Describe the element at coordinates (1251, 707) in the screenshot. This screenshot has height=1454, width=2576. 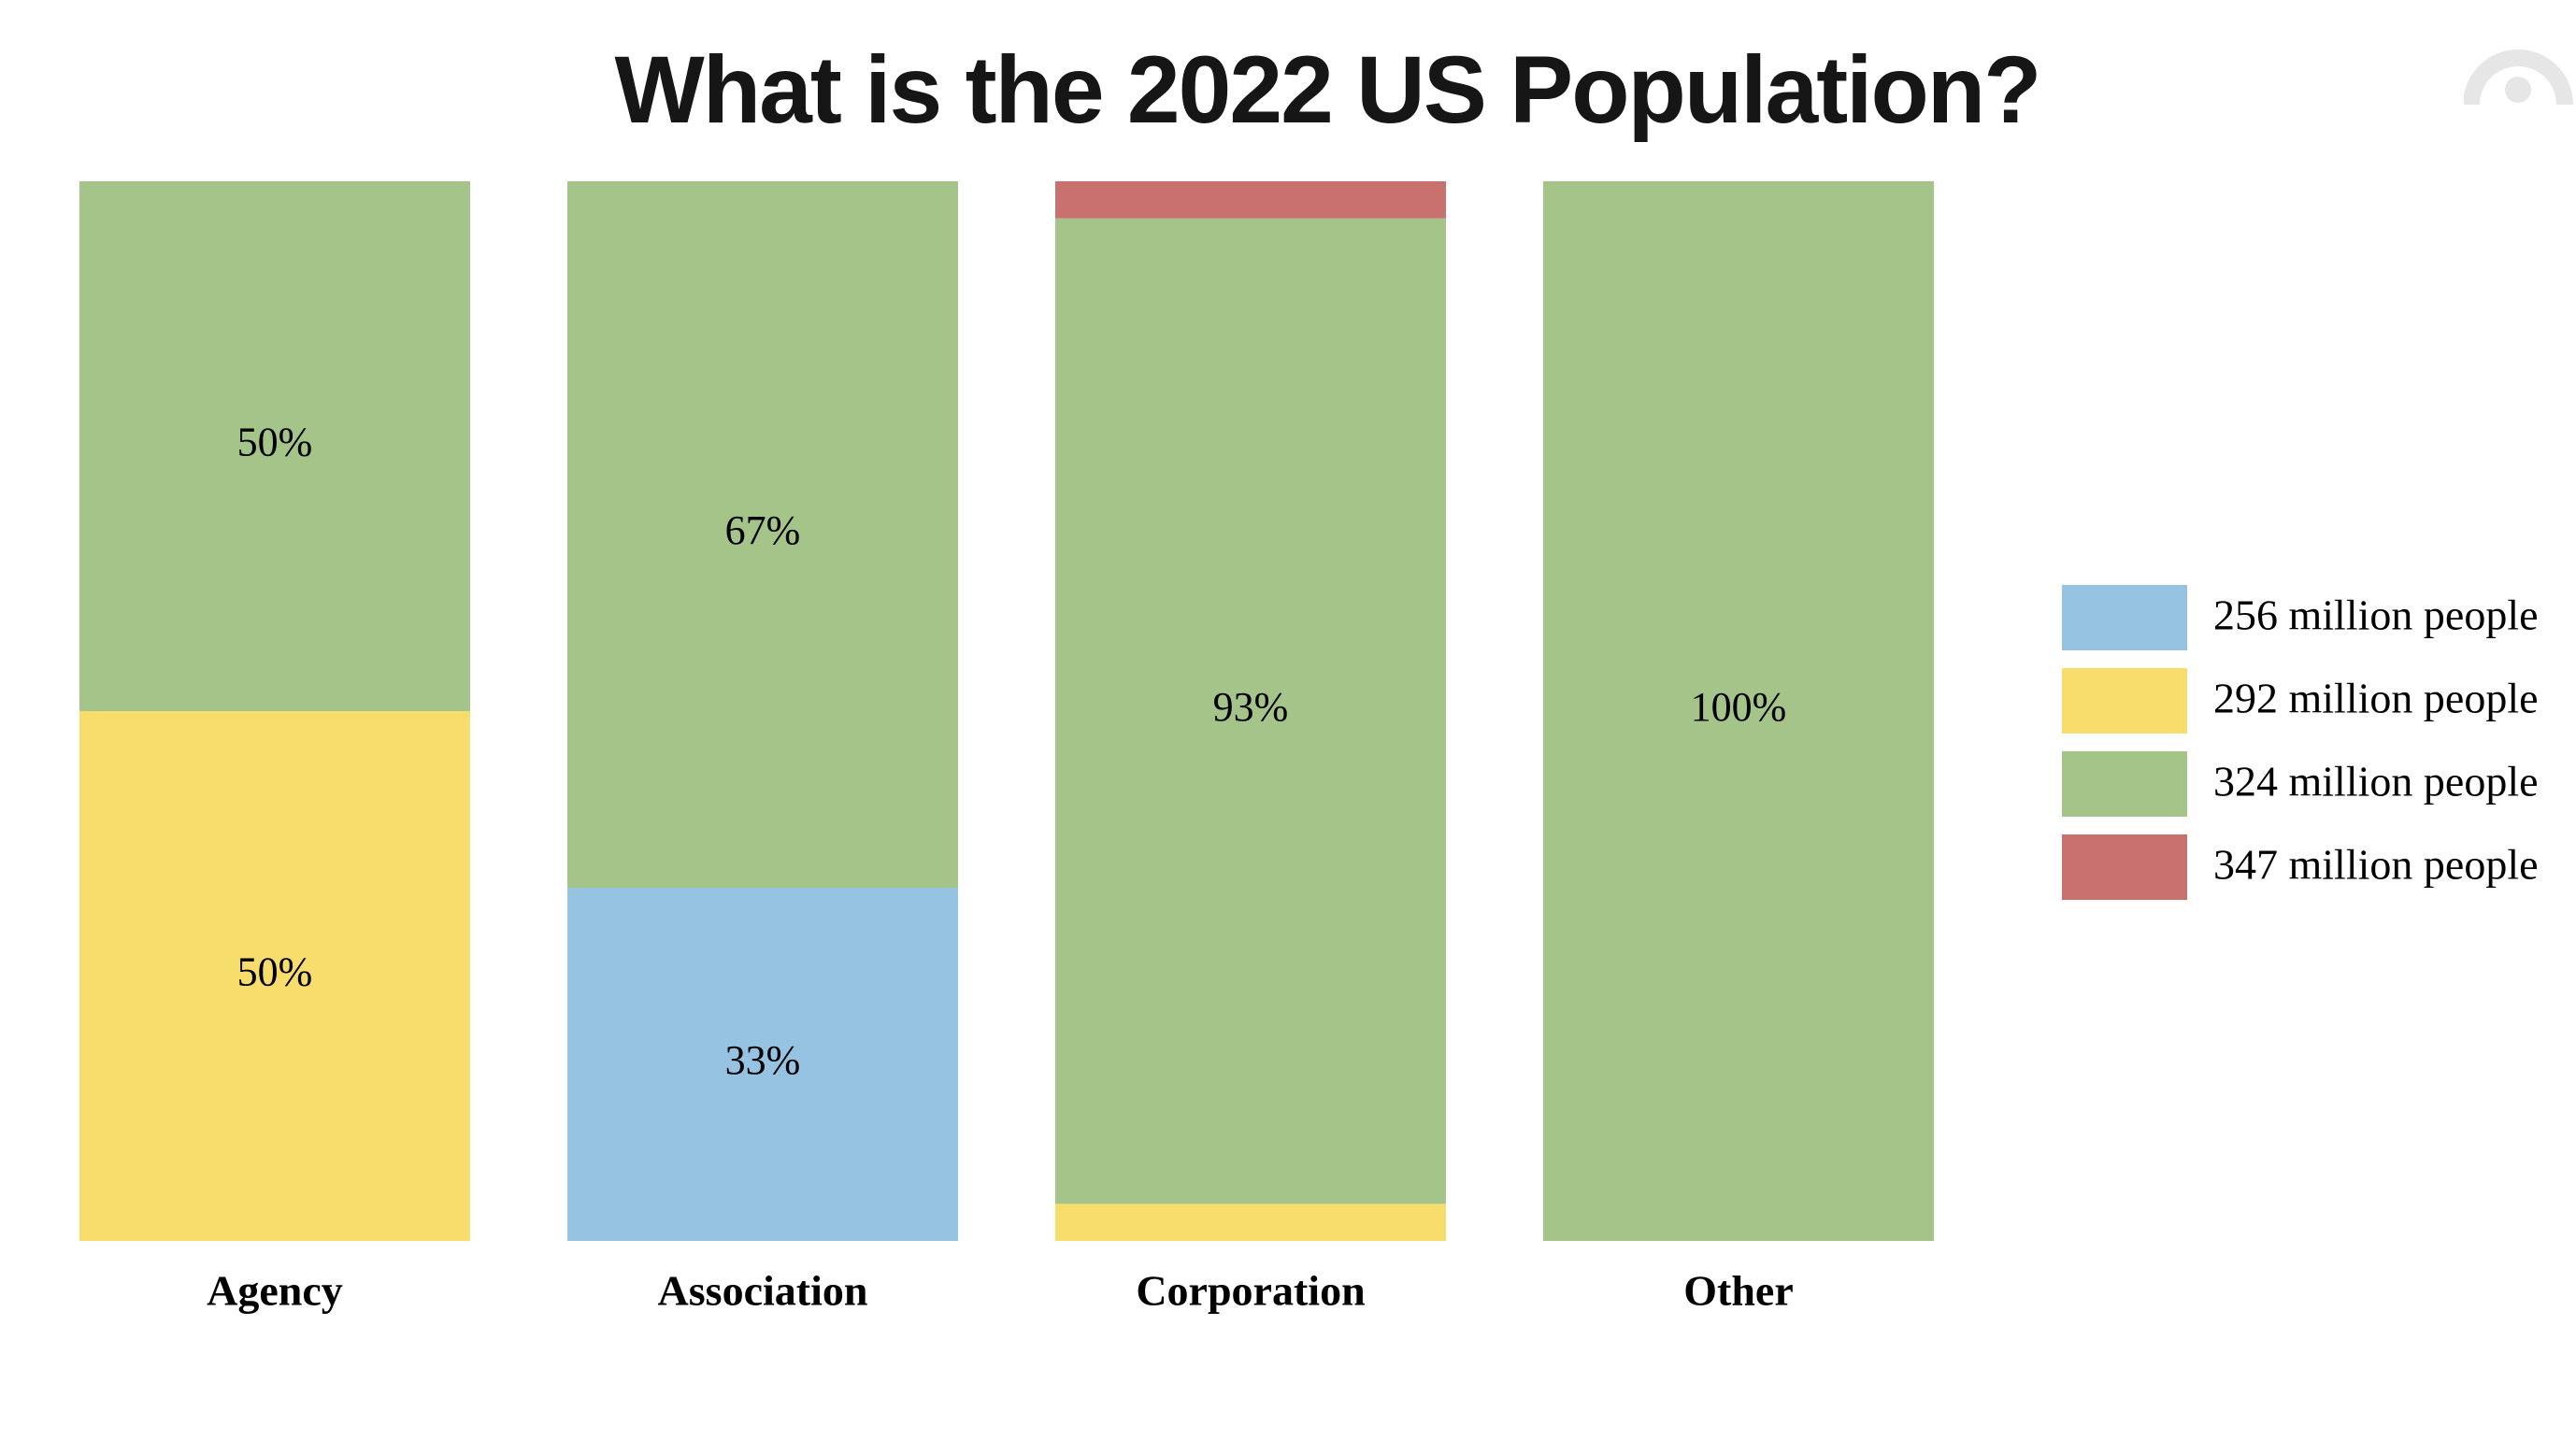
I see `data-label-corporation-324-million-people: 93%` at that location.